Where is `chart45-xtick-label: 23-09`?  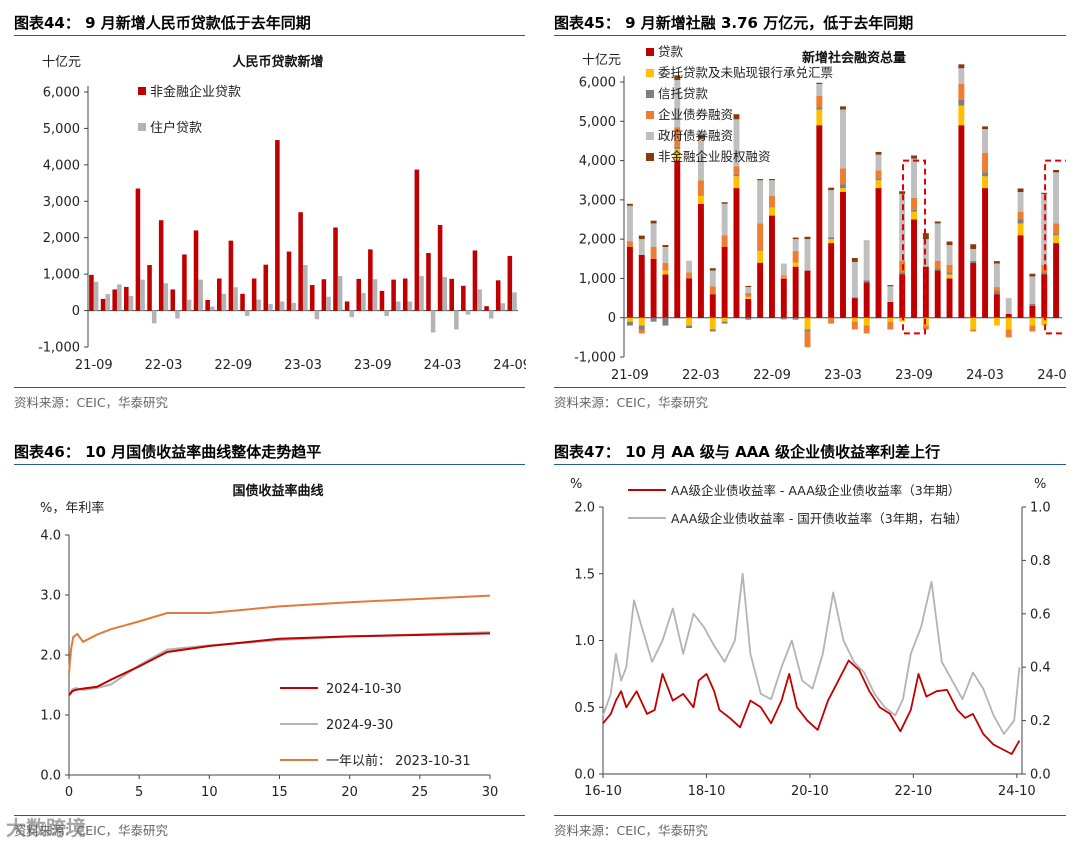 chart45-xtick-label: 23-09 is located at coordinates (914, 375).